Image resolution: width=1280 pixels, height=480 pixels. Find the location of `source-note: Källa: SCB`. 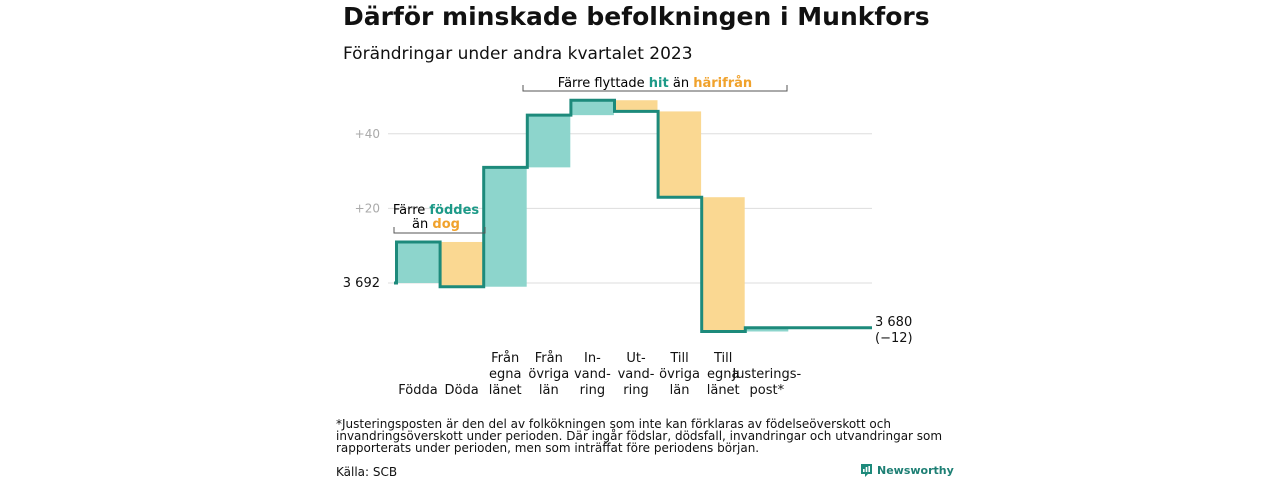

source-note: Källa: SCB is located at coordinates (367, 472).